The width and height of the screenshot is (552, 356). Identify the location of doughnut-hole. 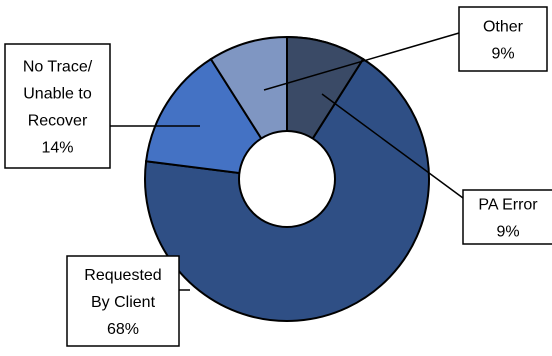
(287, 179).